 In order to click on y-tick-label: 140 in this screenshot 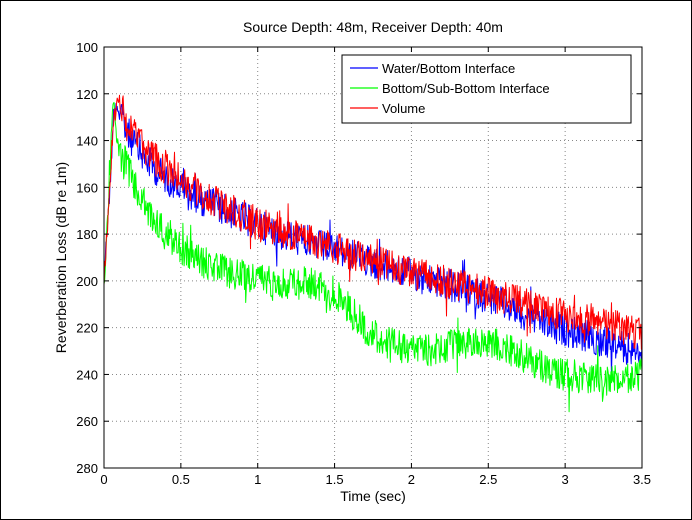, I will do `click(87, 141)`.